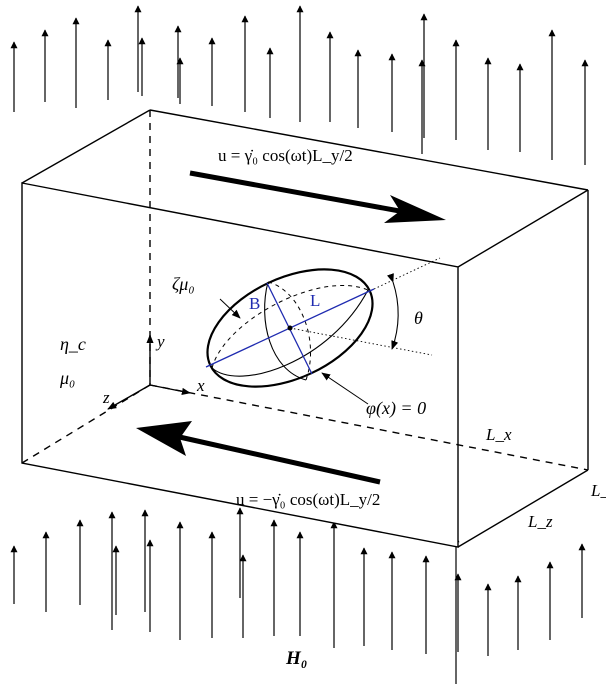  I want to click on minor-axis-label: B, so click(254, 303).